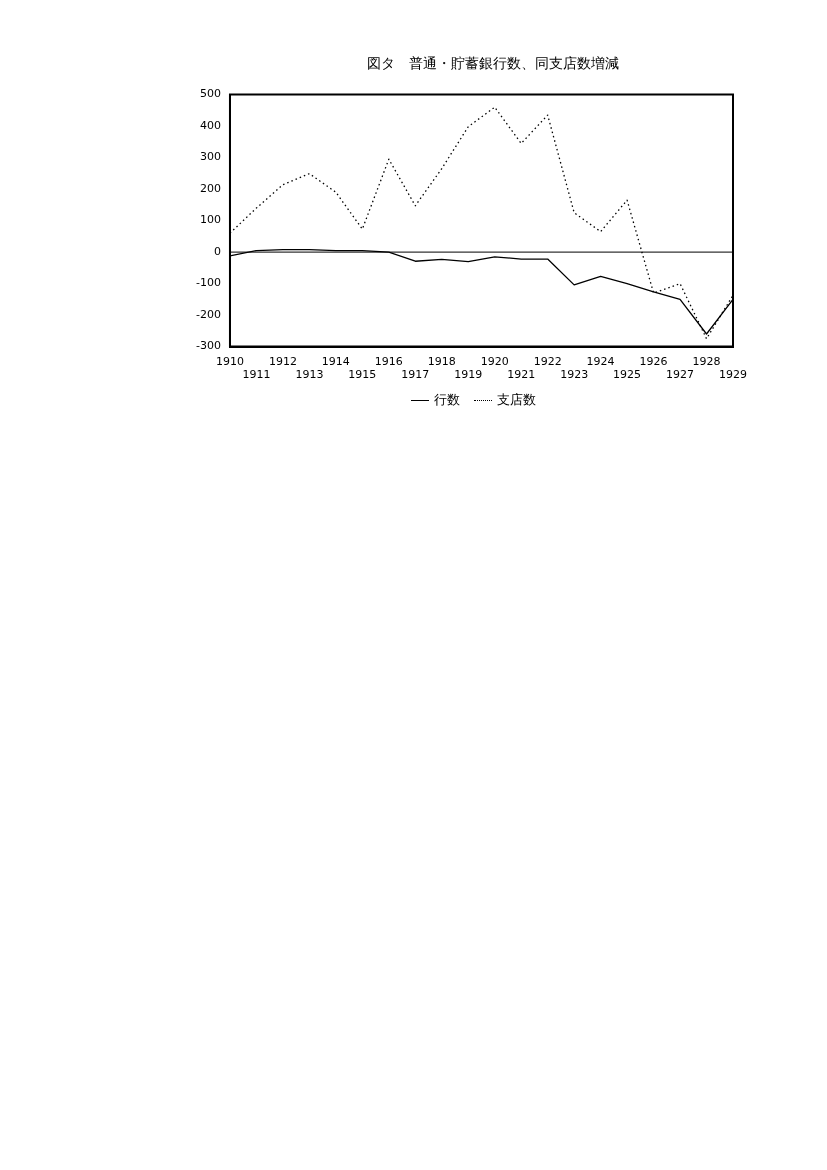 The image size is (827, 1170). What do you see at coordinates (362, 375) in the screenshot?
I see `x-tick-label: 1915` at bounding box center [362, 375].